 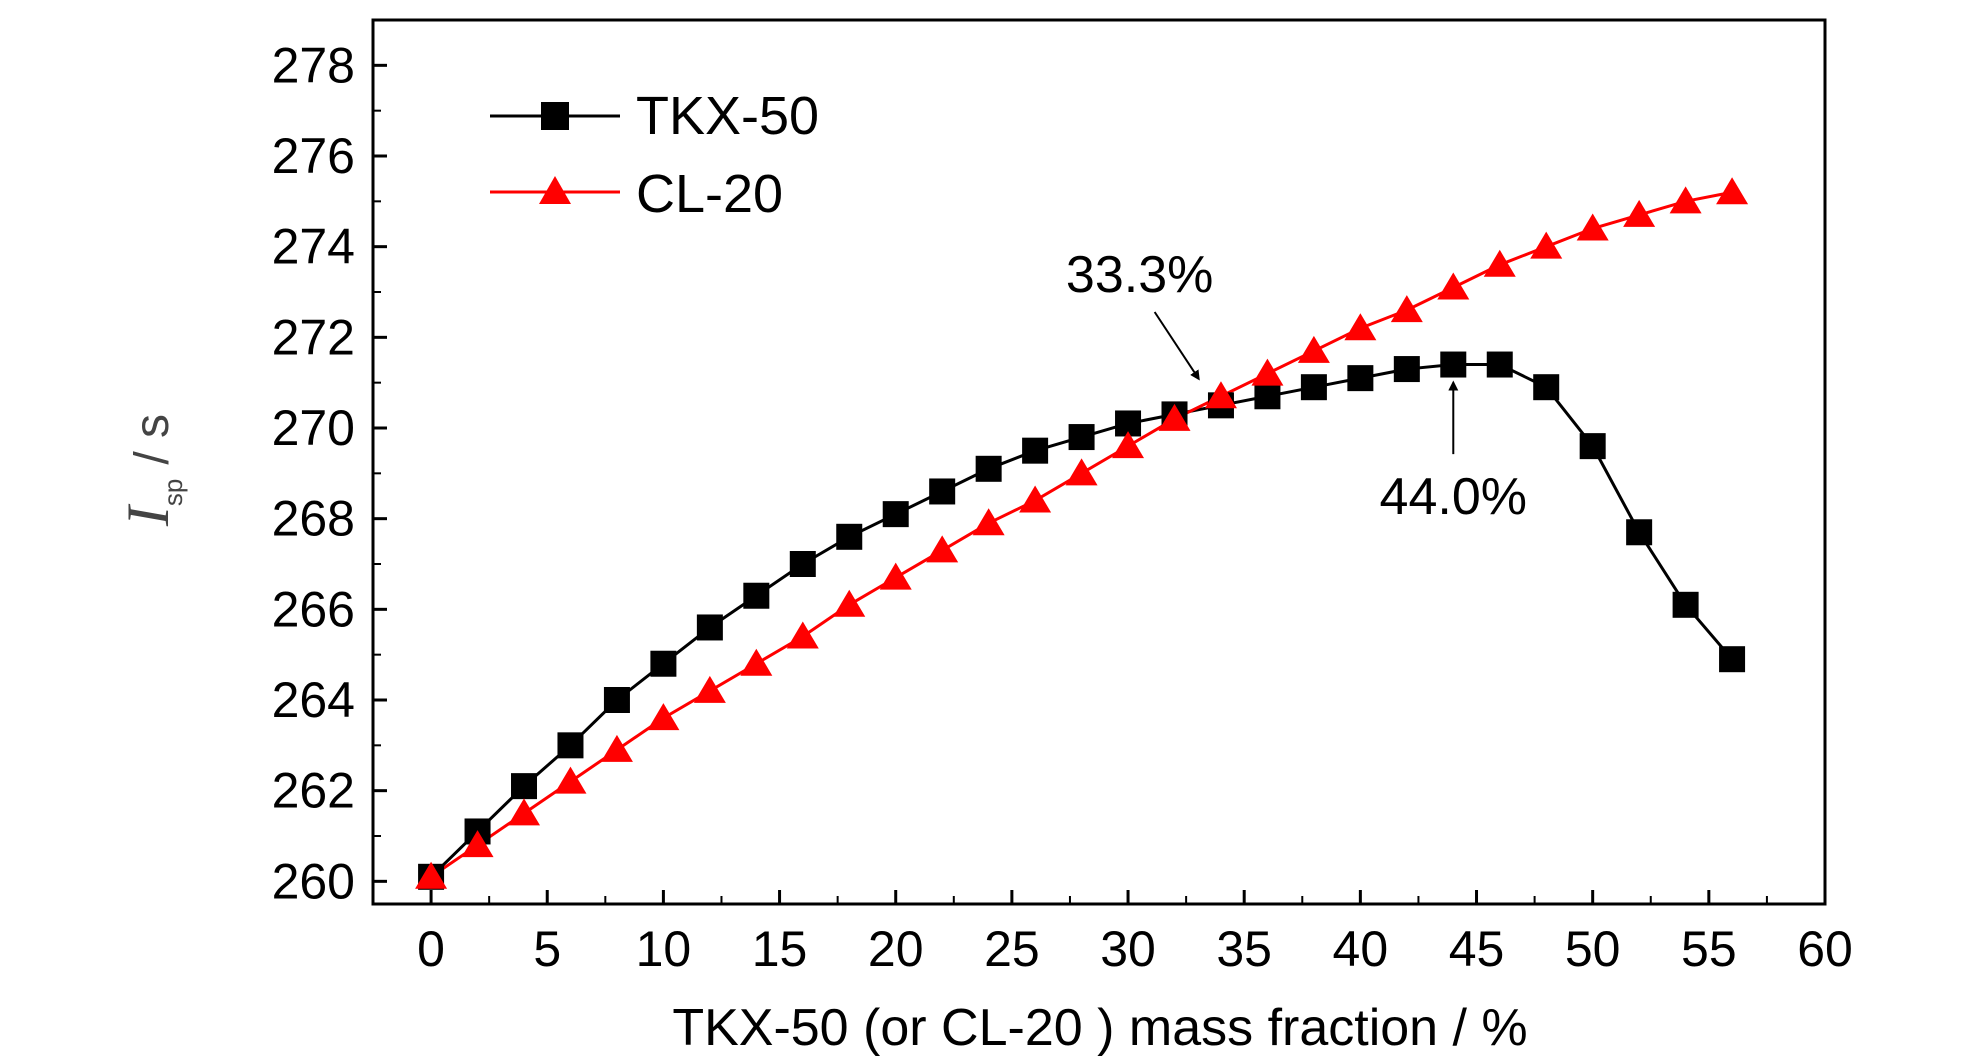 I want to click on y-tick-label: 266, so click(x=313, y=609).